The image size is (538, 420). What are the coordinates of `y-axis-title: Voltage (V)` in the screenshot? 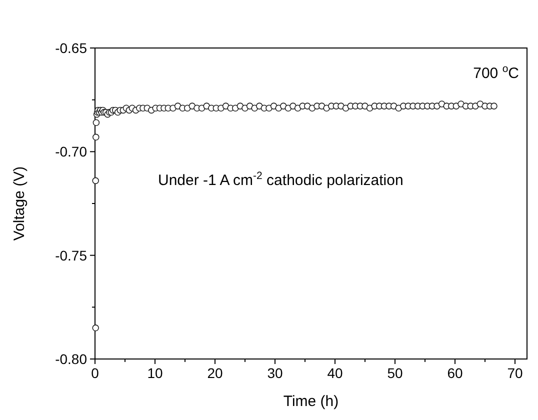 It's located at (19, 203).